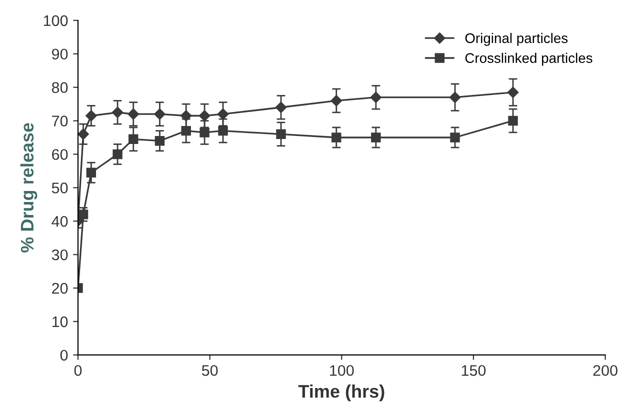  Describe the element at coordinates (60, 154) in the screenshot. I see `y-tick-label: 60` at that location.